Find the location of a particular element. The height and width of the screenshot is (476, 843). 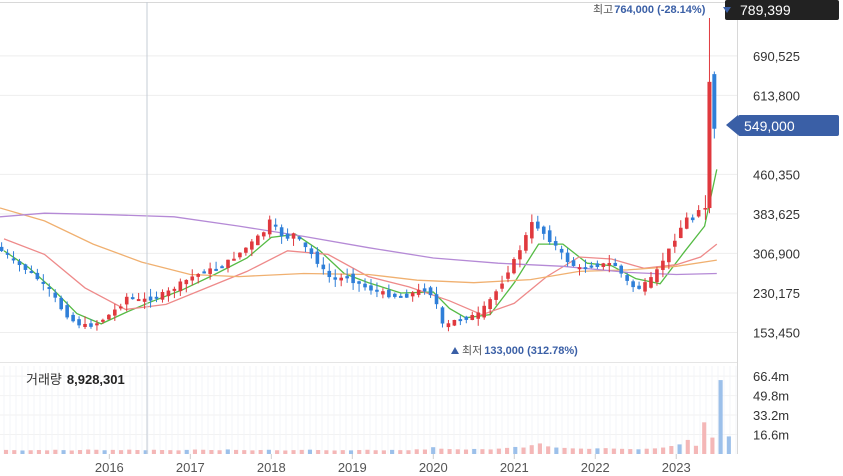

high-marker-icon is located at coordinates (727, 10).